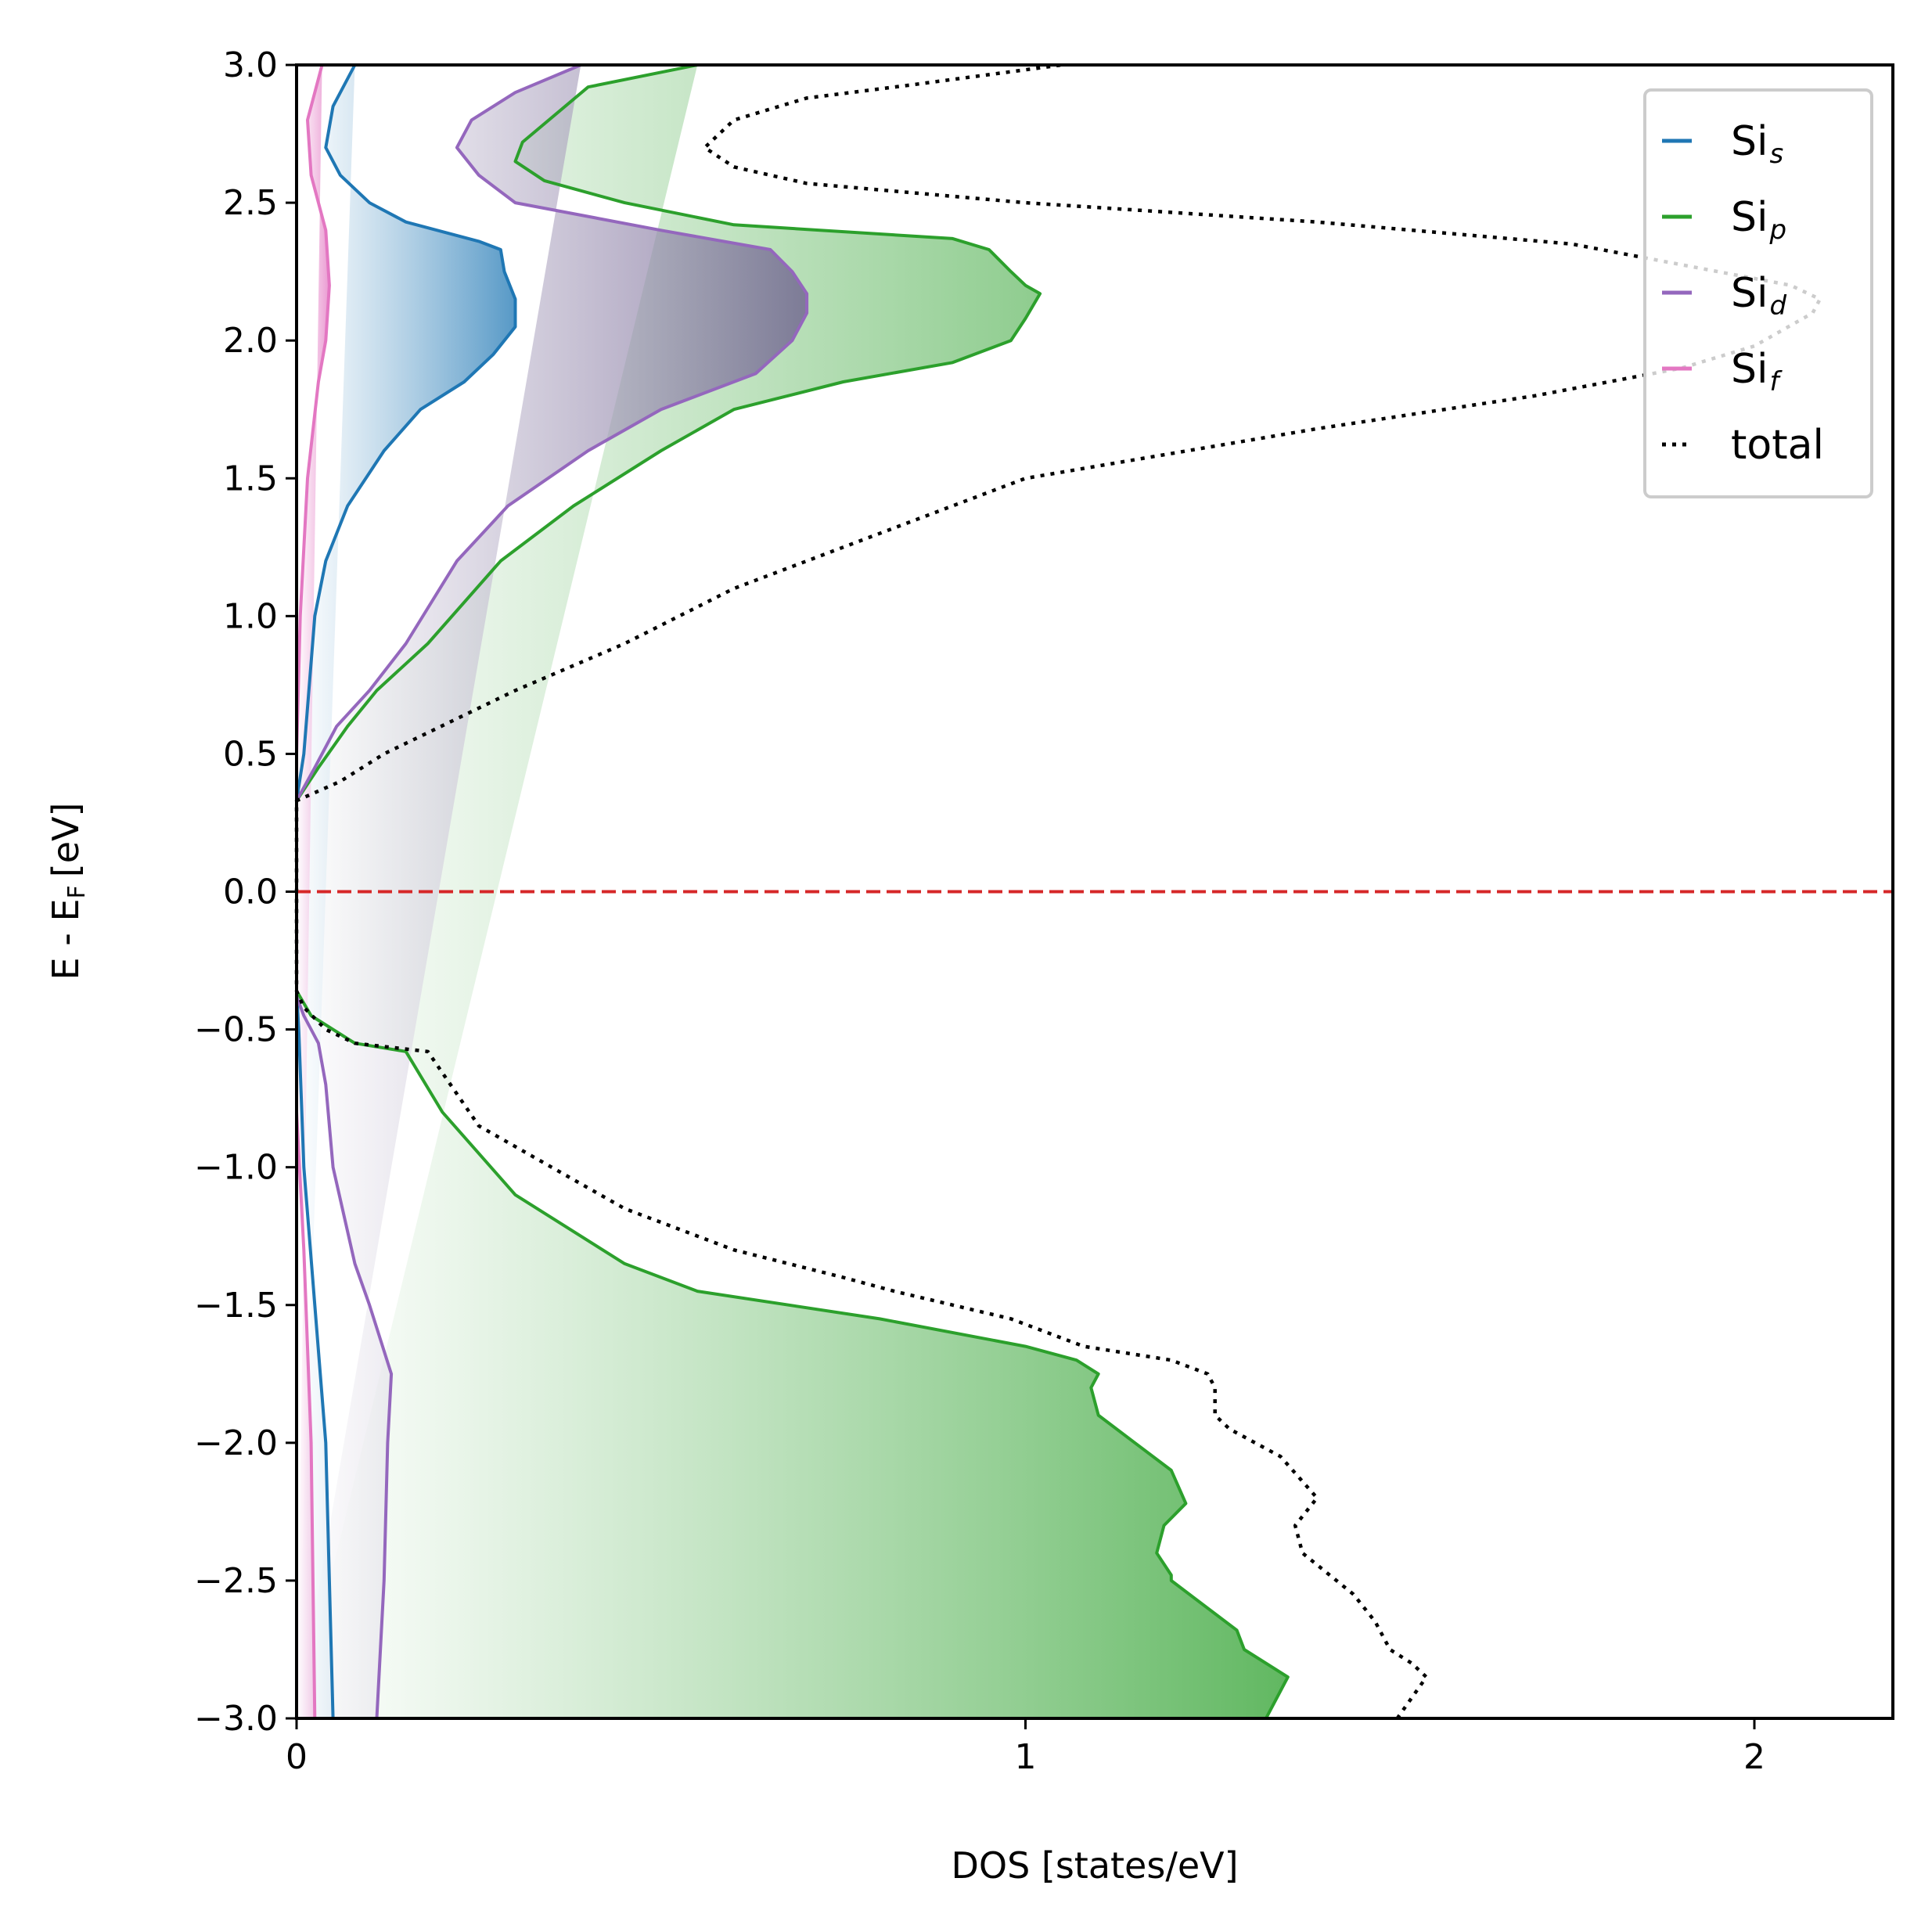  What do you see at coordinates (250, 478) in the screenshot?
I see `y-tick-label: 1.5` at bounding box center [250, 478].